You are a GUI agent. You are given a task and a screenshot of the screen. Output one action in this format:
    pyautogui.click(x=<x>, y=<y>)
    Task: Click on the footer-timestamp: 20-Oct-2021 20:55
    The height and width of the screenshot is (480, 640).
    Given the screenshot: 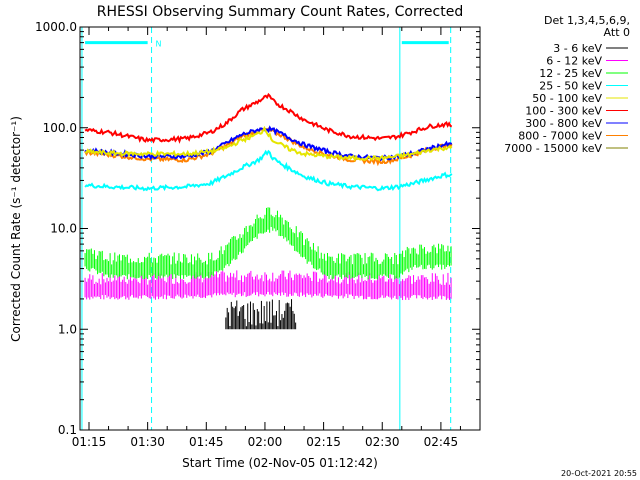 What is the action you would take?
    pyautogui.click(x=599, y=473)
    